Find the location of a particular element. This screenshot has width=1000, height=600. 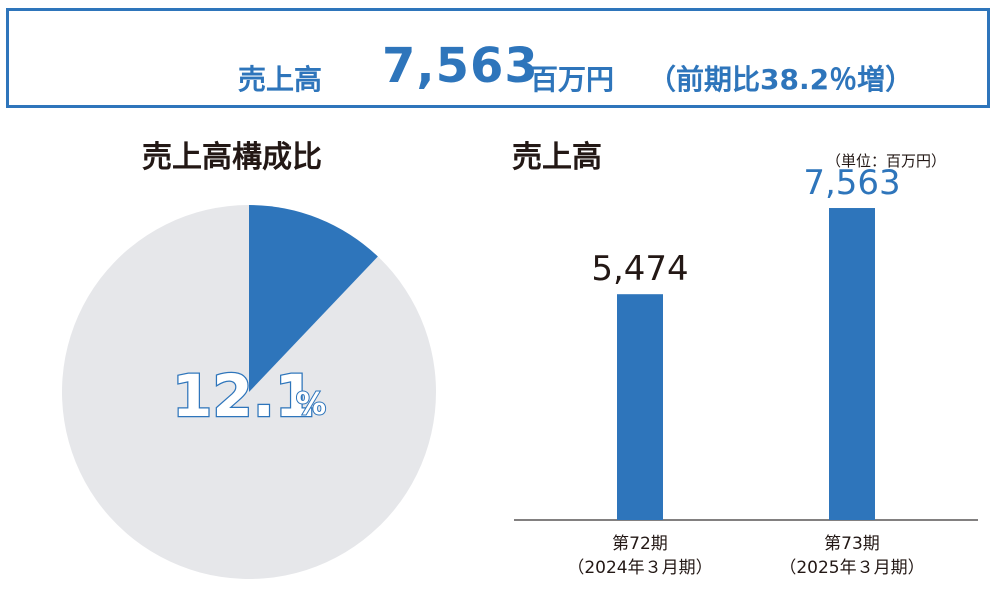

bar-category-label-2-line-2: （2025年３月期） is located at coordinates (851, 568).